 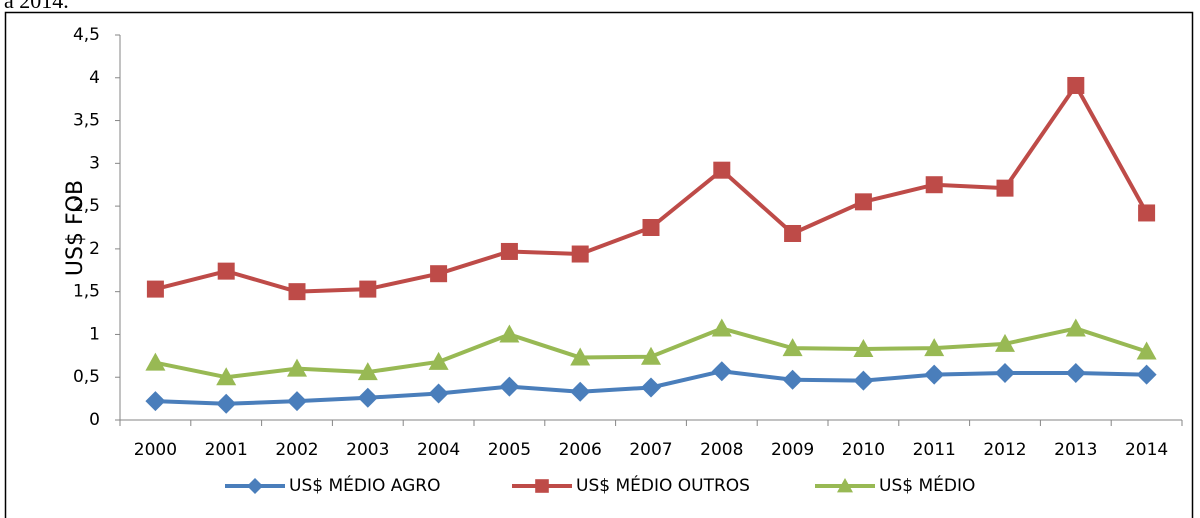 What do you see at coordinates (86, 206) in the screenshot?
I see `y-tick-label: 2,5` at bounding box center [86, 206].